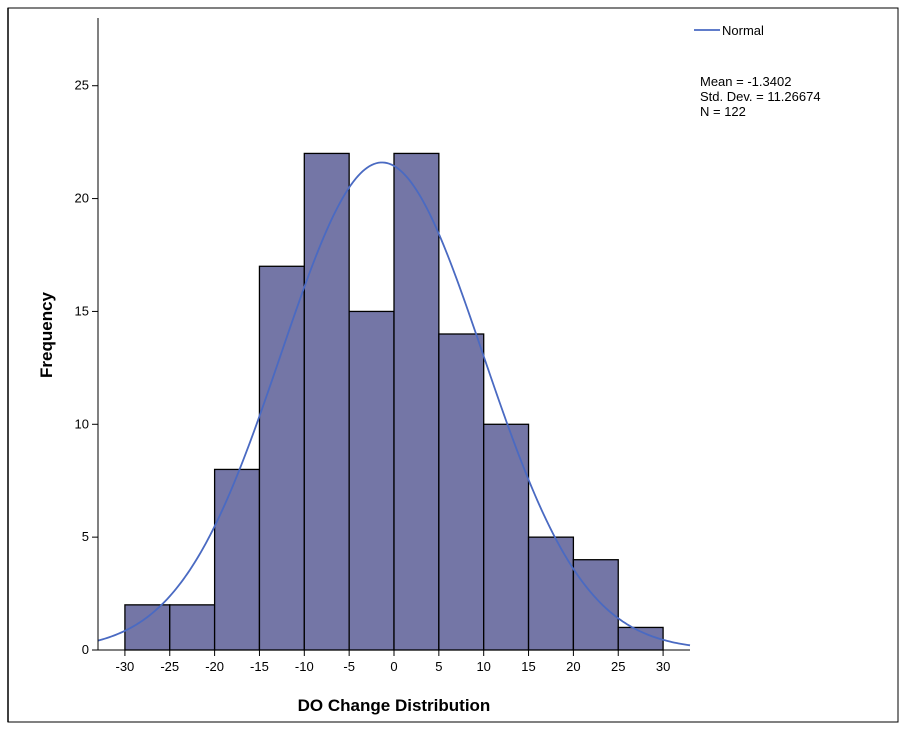  What do you see at coordinates (743, 30) in the screenshot?
I see `legend-label: Normal` at bounding box center [743, 30].